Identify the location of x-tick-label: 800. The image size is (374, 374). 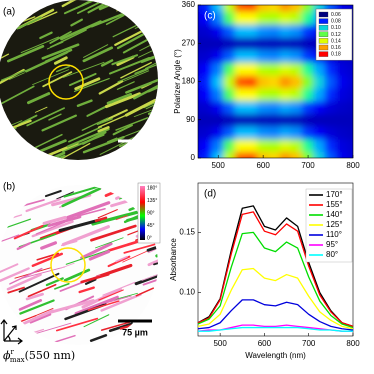
(353, 343).